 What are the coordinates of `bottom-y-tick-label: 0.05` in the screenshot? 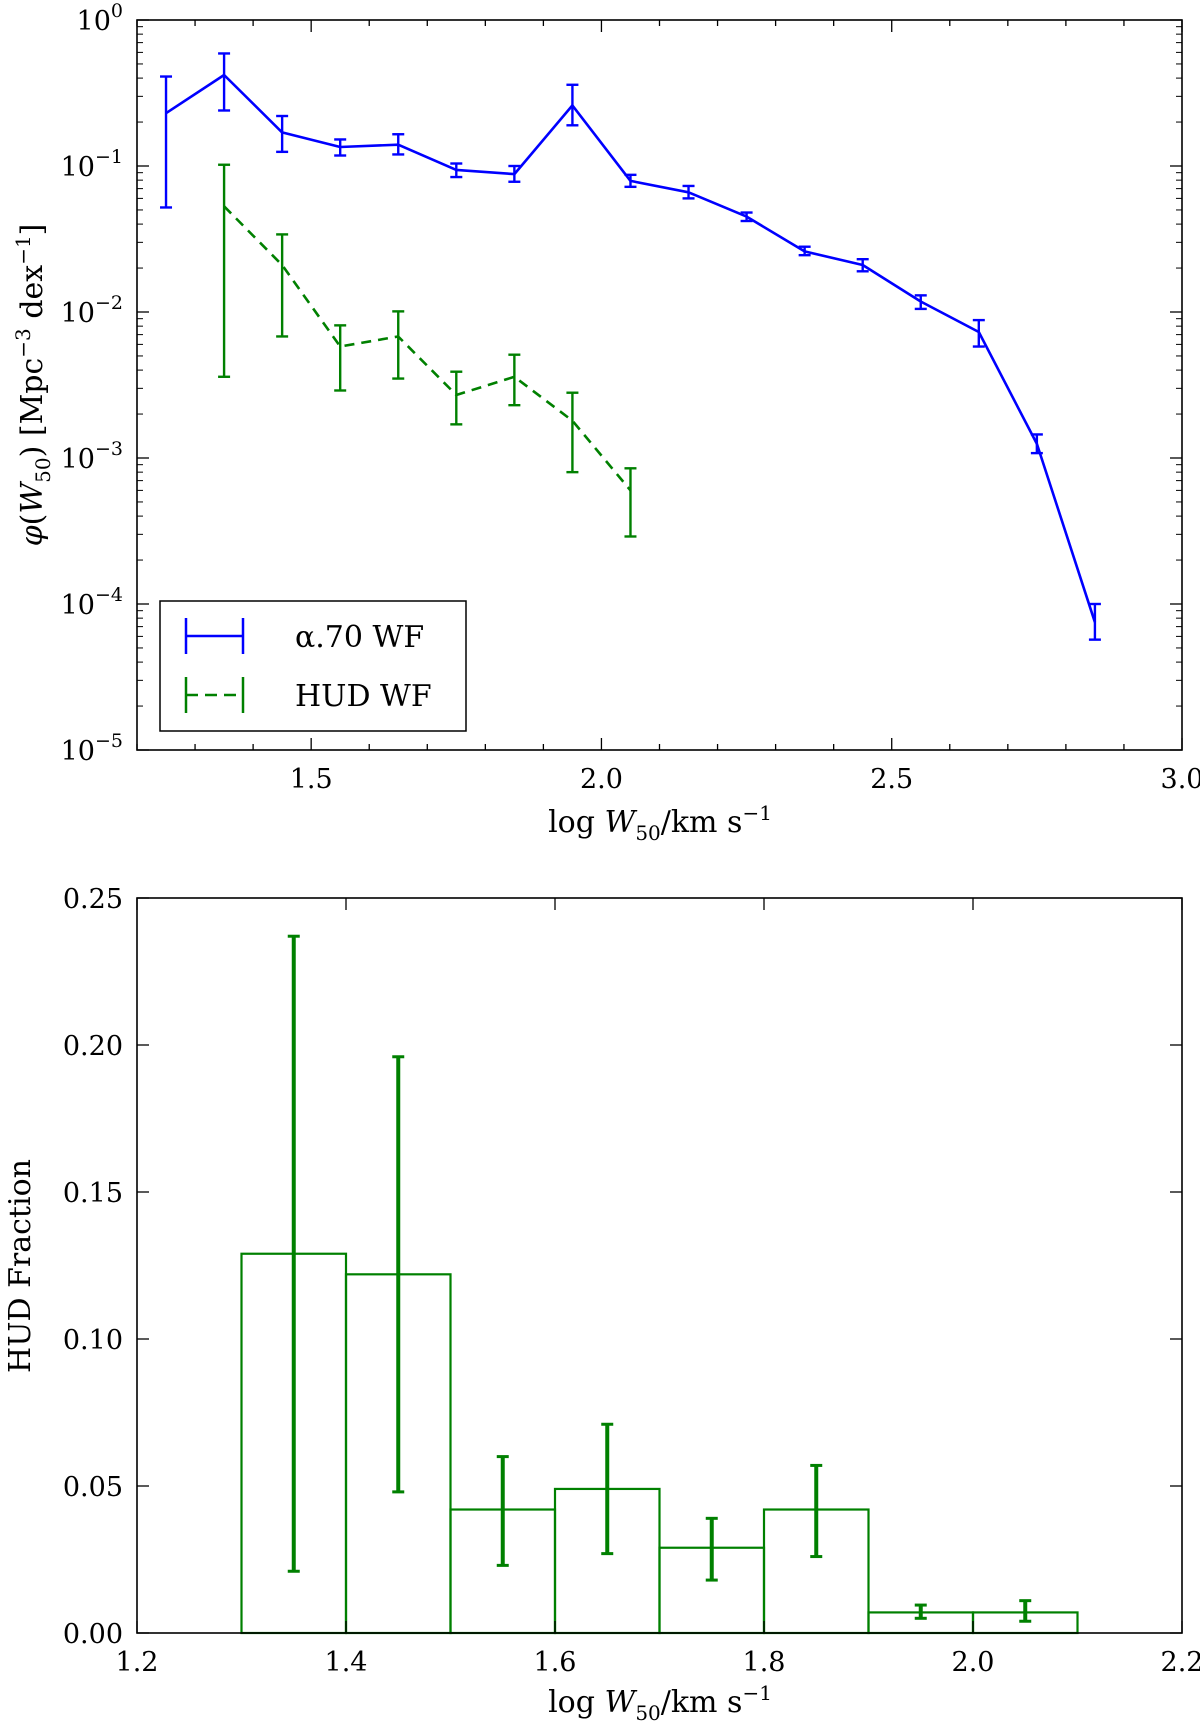 It's located at (93, 1487).